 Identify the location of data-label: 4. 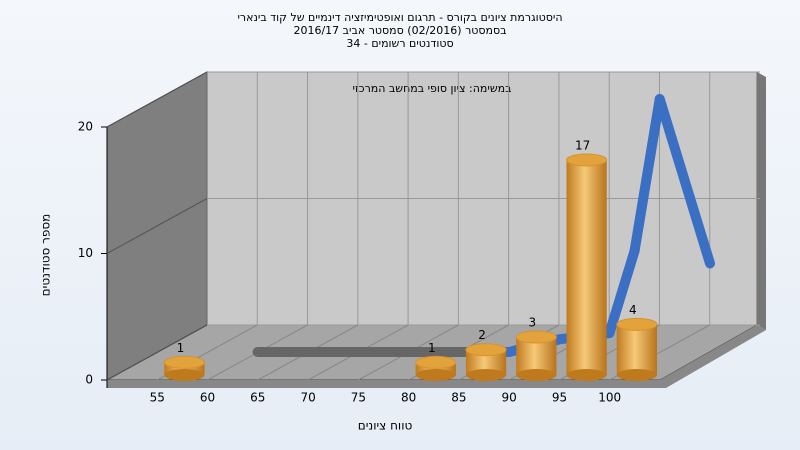
(633, 310).